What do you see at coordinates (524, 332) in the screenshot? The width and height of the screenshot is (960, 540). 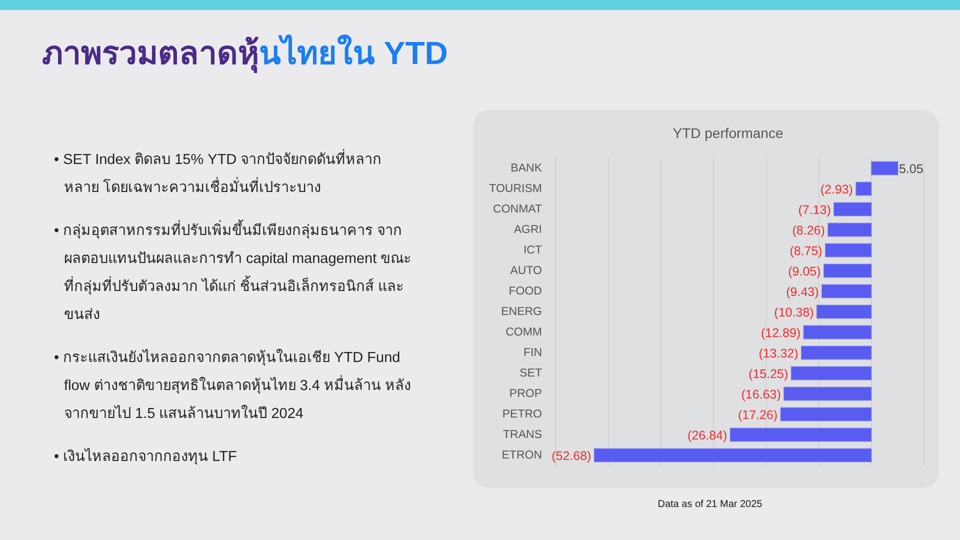 I see `y-tick-label: COMM` at bounding box center [524, 332].